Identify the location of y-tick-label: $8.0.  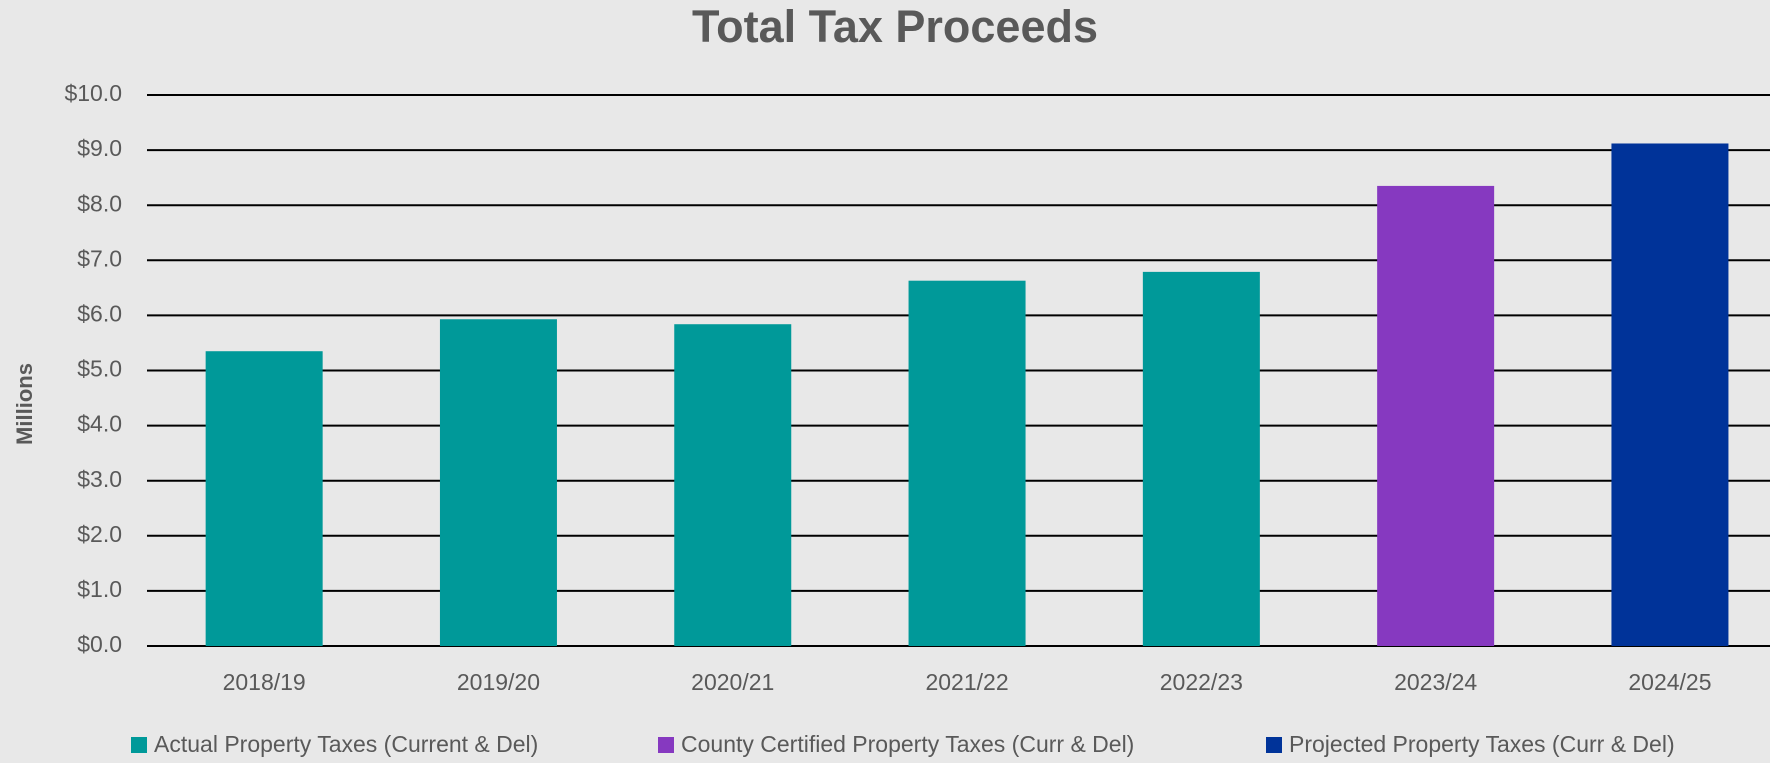
(99, 203).